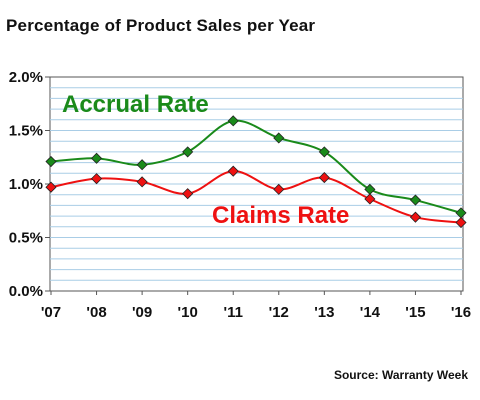 Image resolution: width=480 pixels, height=400 pixels. What do you see at coordinates (415, 312) in the screenshot?
I see `x-tick-label: '15` at bounding box center [415, 312].